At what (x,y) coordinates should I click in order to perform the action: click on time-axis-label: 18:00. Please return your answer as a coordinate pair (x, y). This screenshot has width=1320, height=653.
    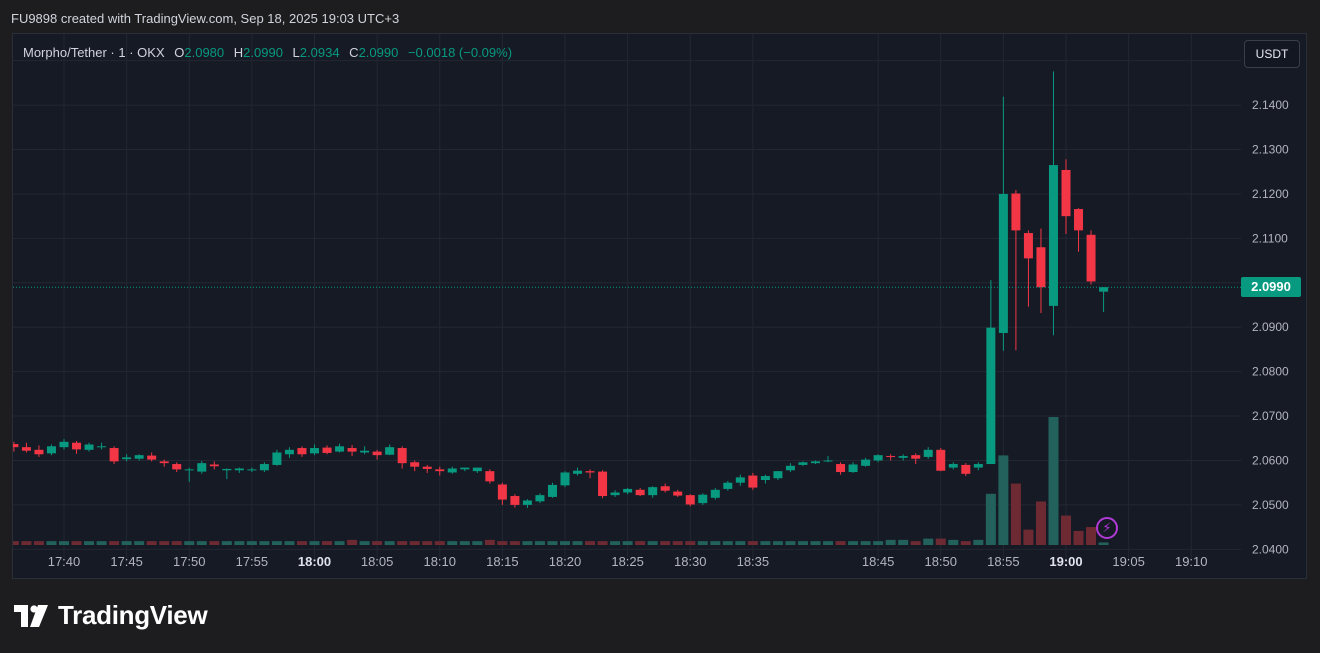
    Looking at the image, I should click on (314, 561).